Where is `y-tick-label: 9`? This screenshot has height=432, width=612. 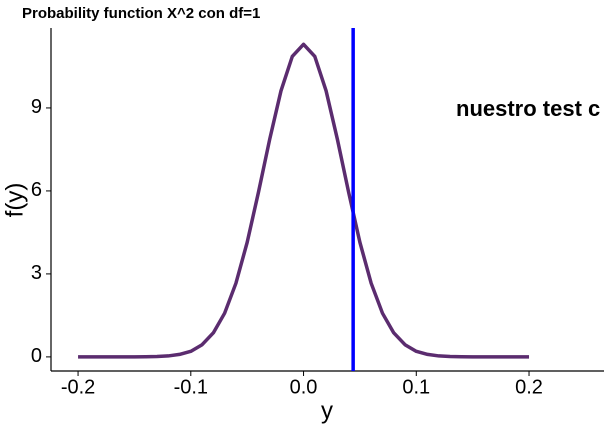
y-tick-label: 9 is located at coordinates (36, 107).